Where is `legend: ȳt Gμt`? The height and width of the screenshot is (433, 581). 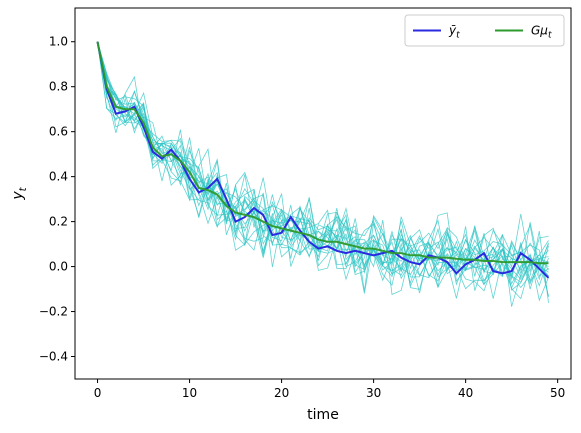 legend: ȳt Gμt is located at coordinates (484, 30).